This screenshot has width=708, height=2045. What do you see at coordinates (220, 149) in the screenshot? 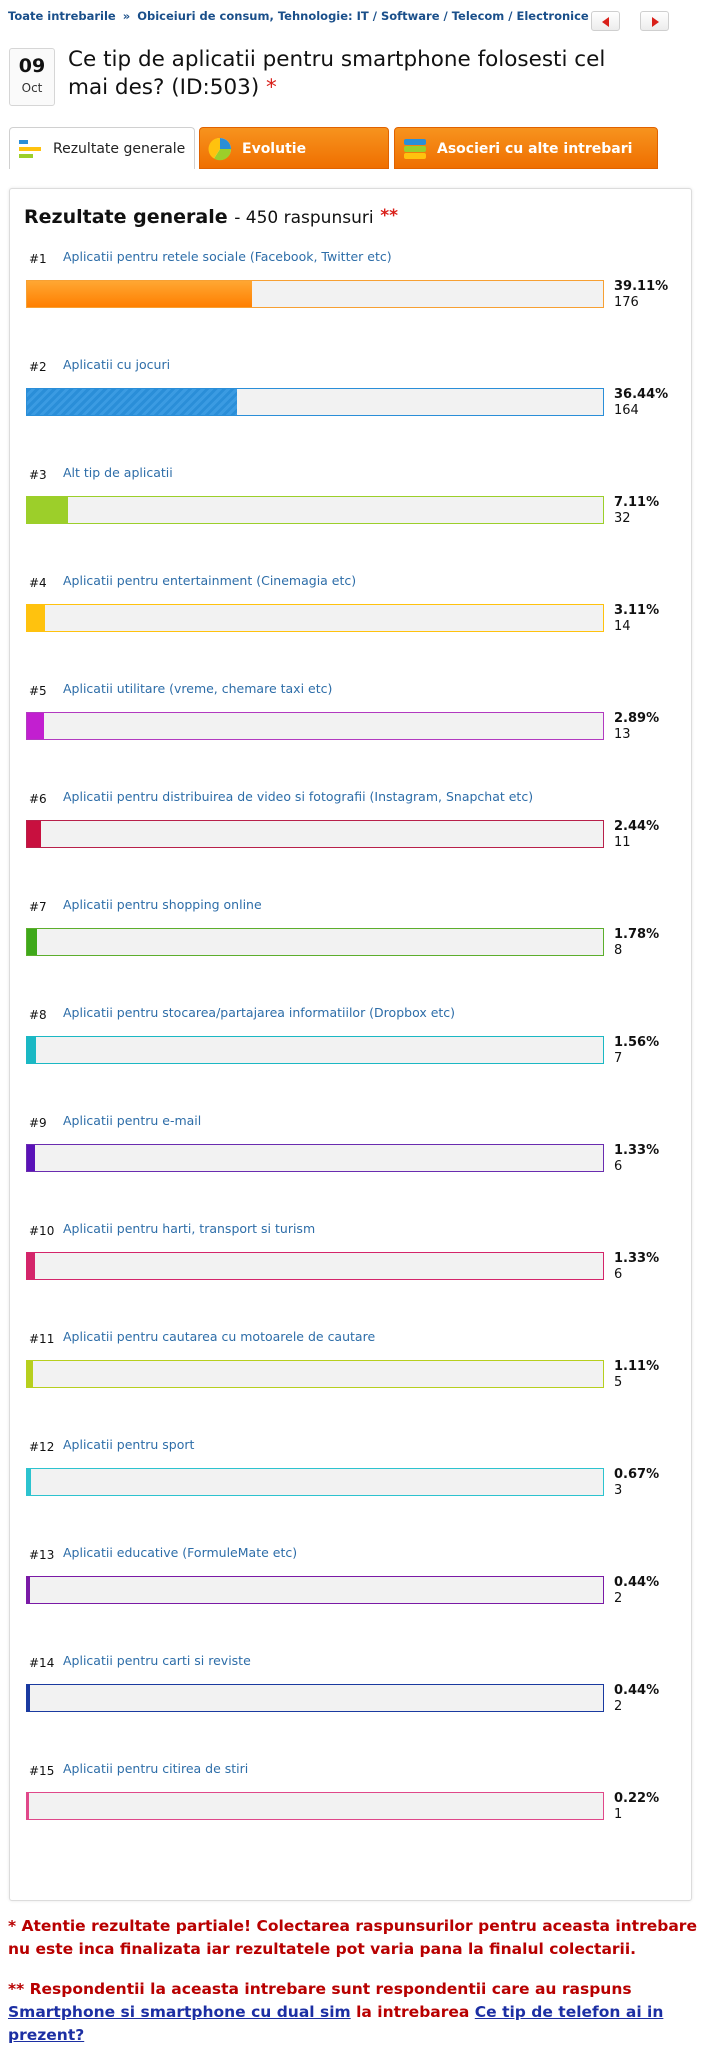
I see `pie-chart-icon` at bounding box center [220, 149].